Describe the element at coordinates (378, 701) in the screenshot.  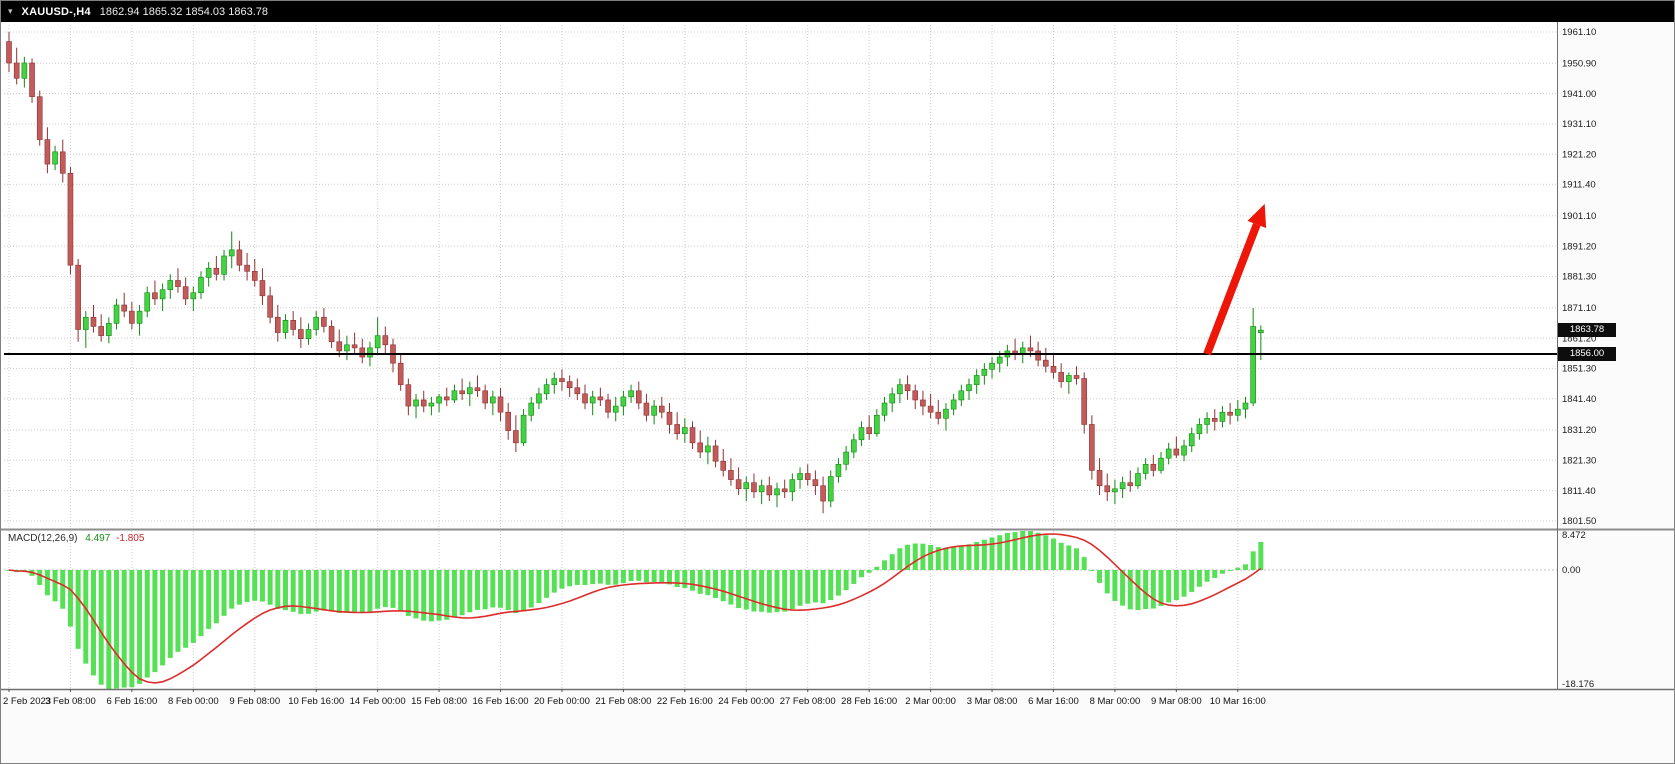
I see `svg-text: 14 Feb 00:00` at that location.